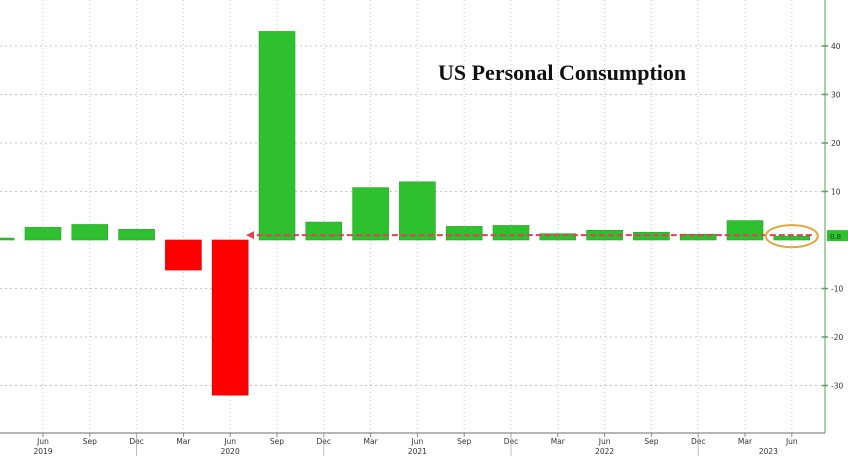 This screenshot has width=848, height=456. I want to click on bar-mar-2021, so click(370, 214).